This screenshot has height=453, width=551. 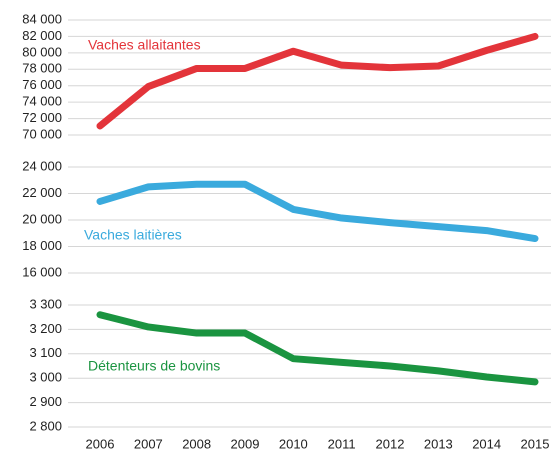 What do you see at coordinates (154, 366) in the screenshot?
I see `series-label: Détenteurs de bovins` at bounding box center [154, 366].